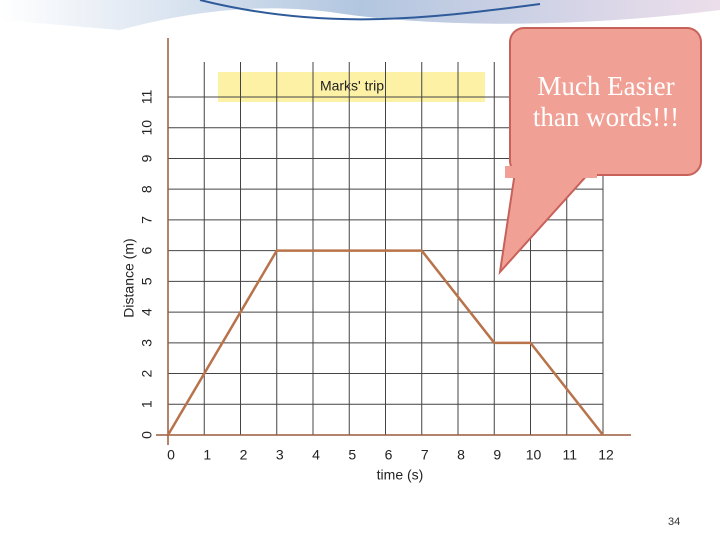  I want to click on y-tick-label: 1, so click(147, 404).